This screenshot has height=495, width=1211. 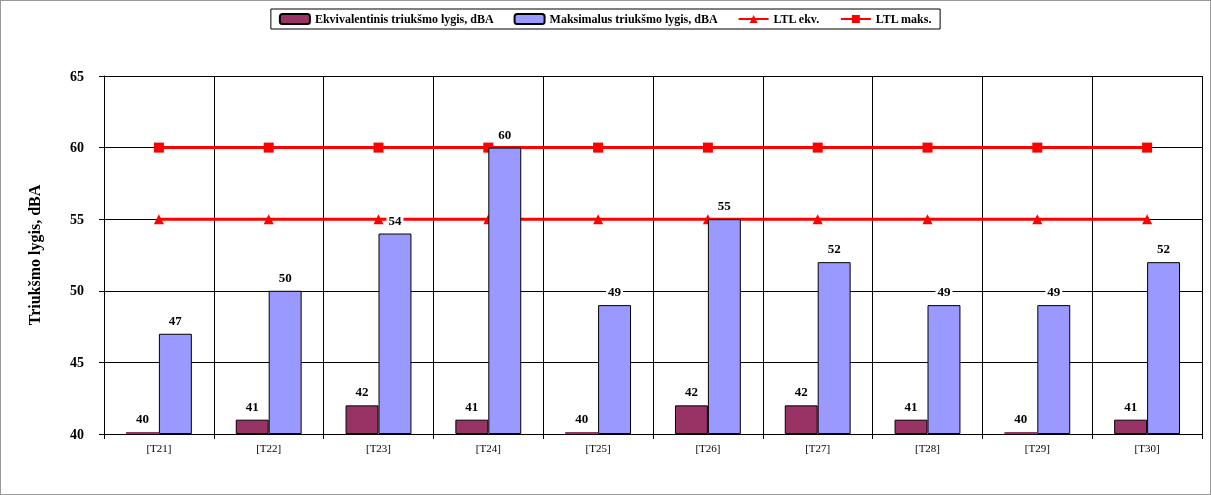 What do you see at coordinates (1037, 447) in the screenshot?
I see `x-tick-label: [T29]` at bounding box center [1037, 447].